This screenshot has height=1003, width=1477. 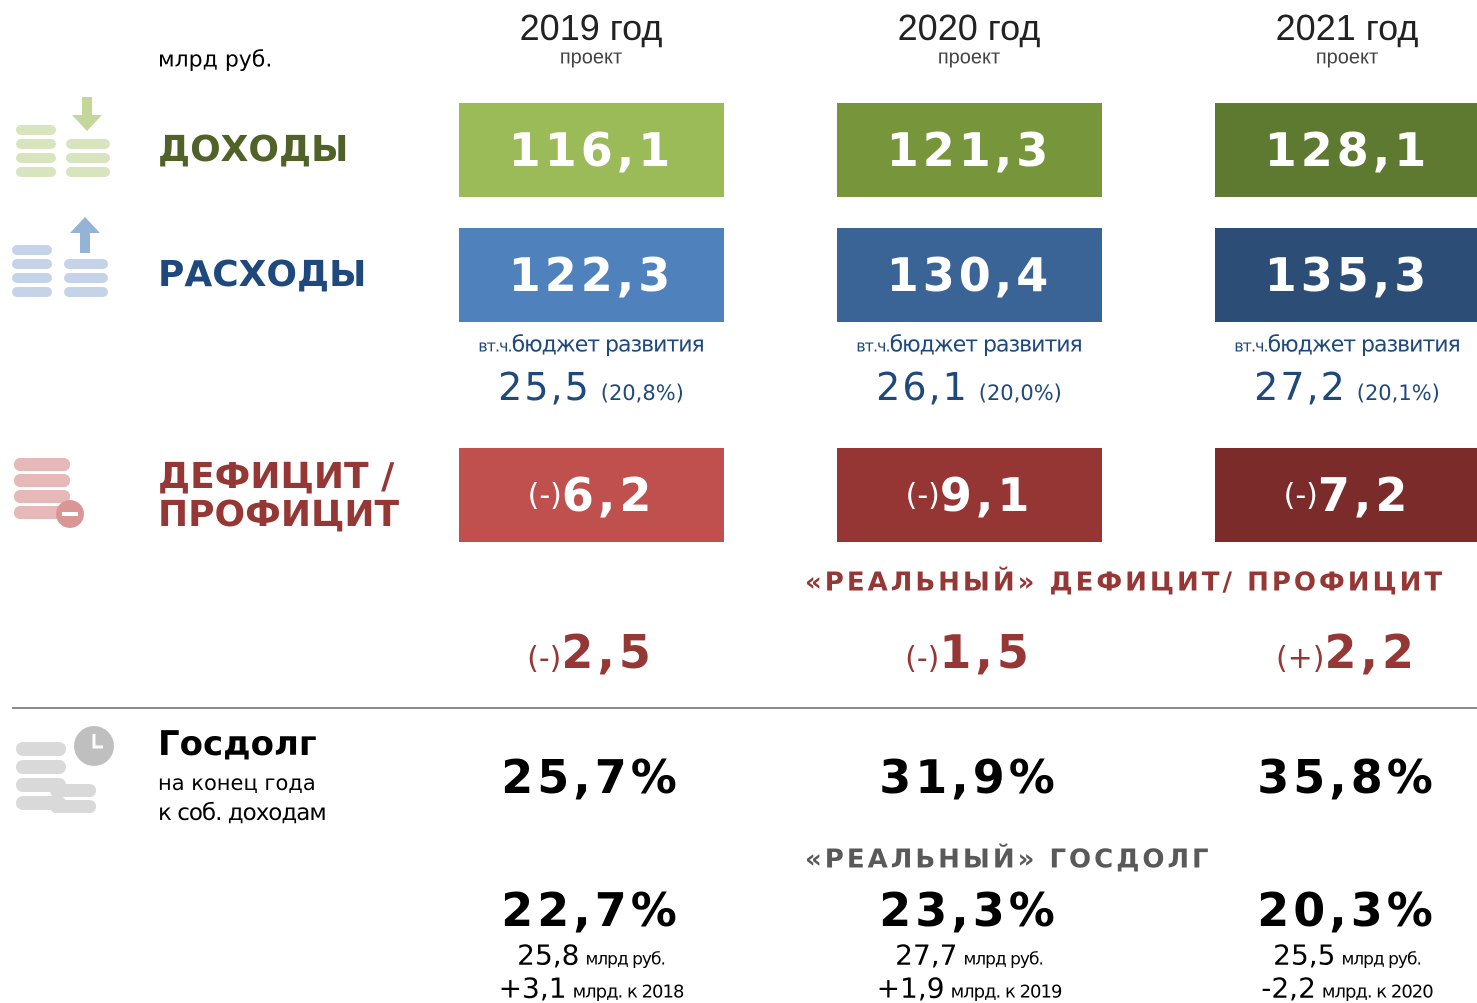 What do you see at coordinates (1312, 652) in the screenshot?
I see `real-deficit-value: (+)2,2` at bounding box center [1312, 652].